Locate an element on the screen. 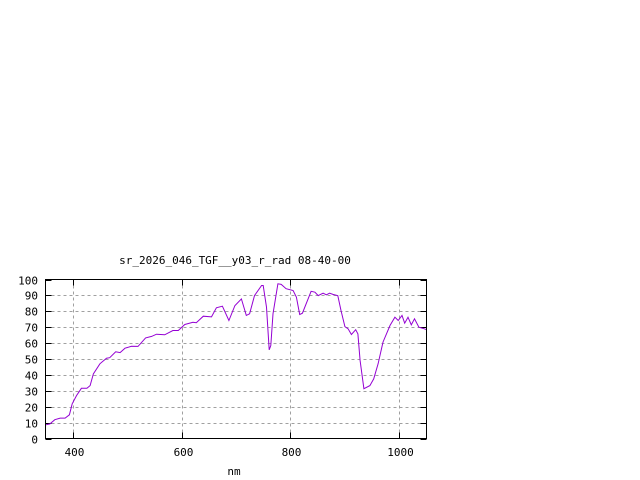 The width and height of the screenshot is (640, 480). y-tick-label: 70 is located at coordinates (31, 328).